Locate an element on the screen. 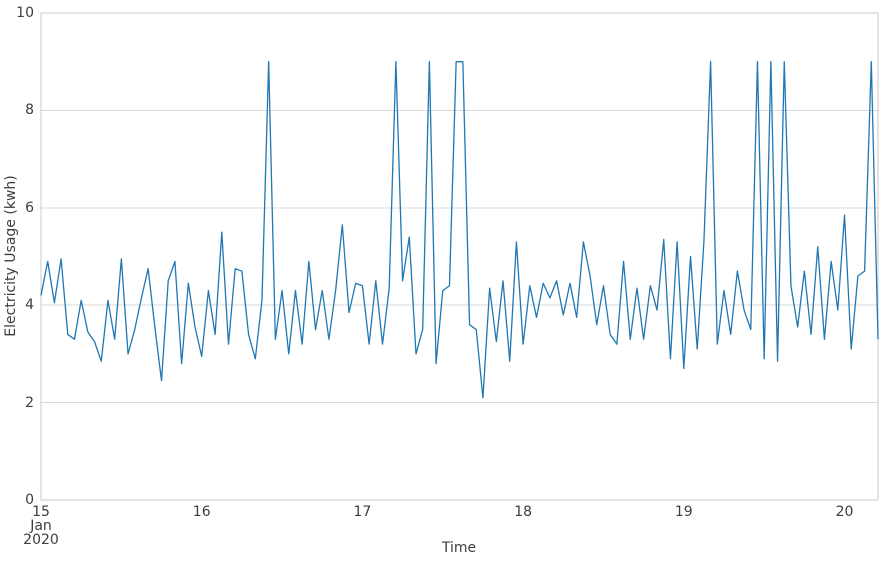 The width and height of the screenshot is (885, 561). x-tick-label: 17 is located at coordinates (362, 512).